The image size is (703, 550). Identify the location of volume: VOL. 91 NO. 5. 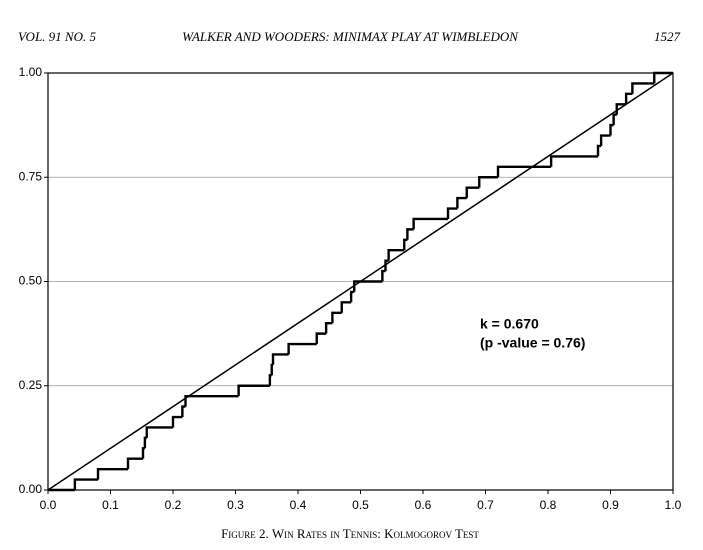
(57, 36).